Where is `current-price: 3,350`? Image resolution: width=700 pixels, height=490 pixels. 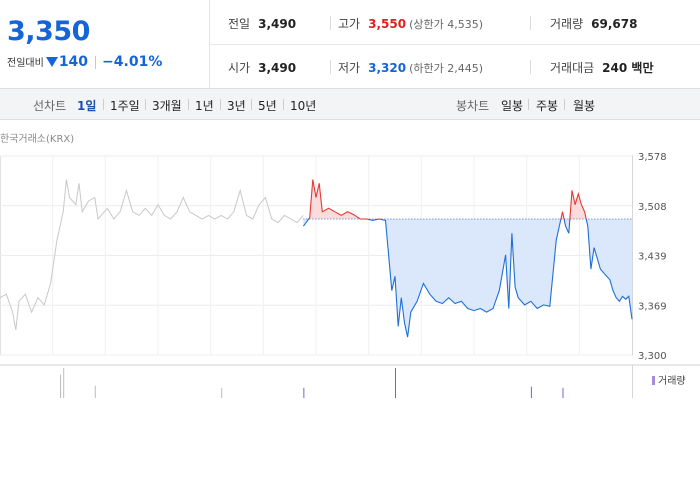
current-price: 3,350 is located at coordinates (48, 31).